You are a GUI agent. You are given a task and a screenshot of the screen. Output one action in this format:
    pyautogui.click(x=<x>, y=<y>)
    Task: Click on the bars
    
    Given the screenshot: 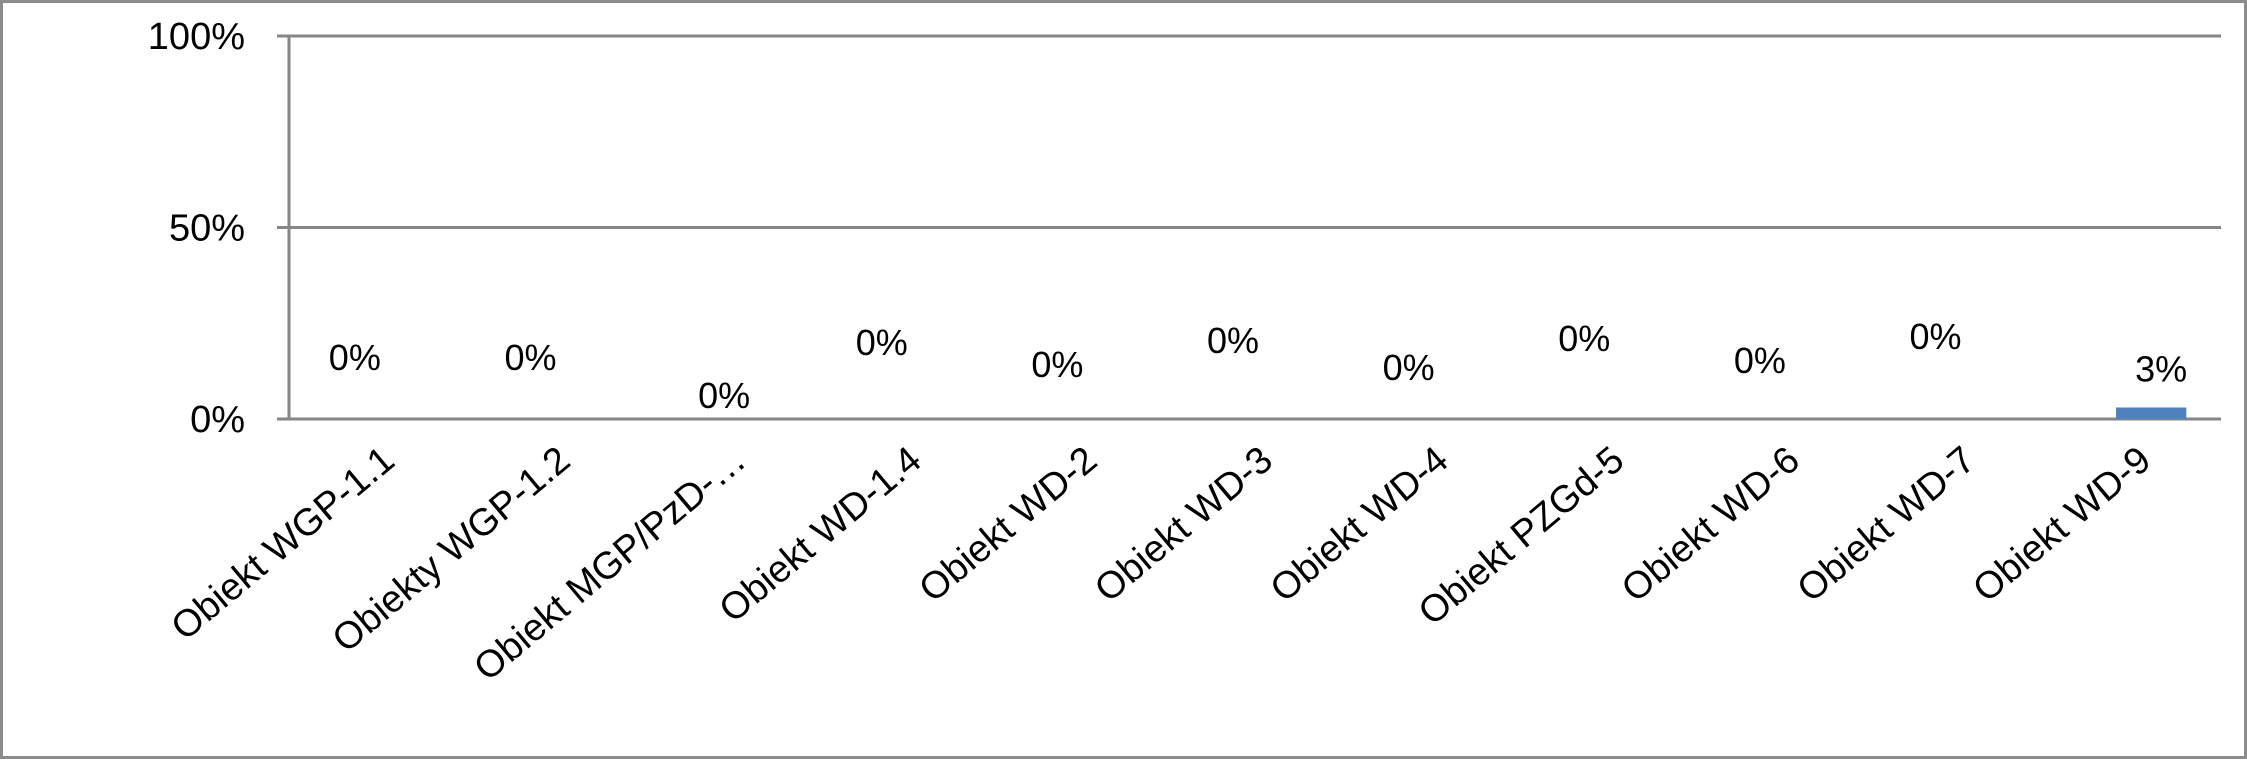 What is the action you would take?
    pyautogui.click(x=2151, y=413)
    